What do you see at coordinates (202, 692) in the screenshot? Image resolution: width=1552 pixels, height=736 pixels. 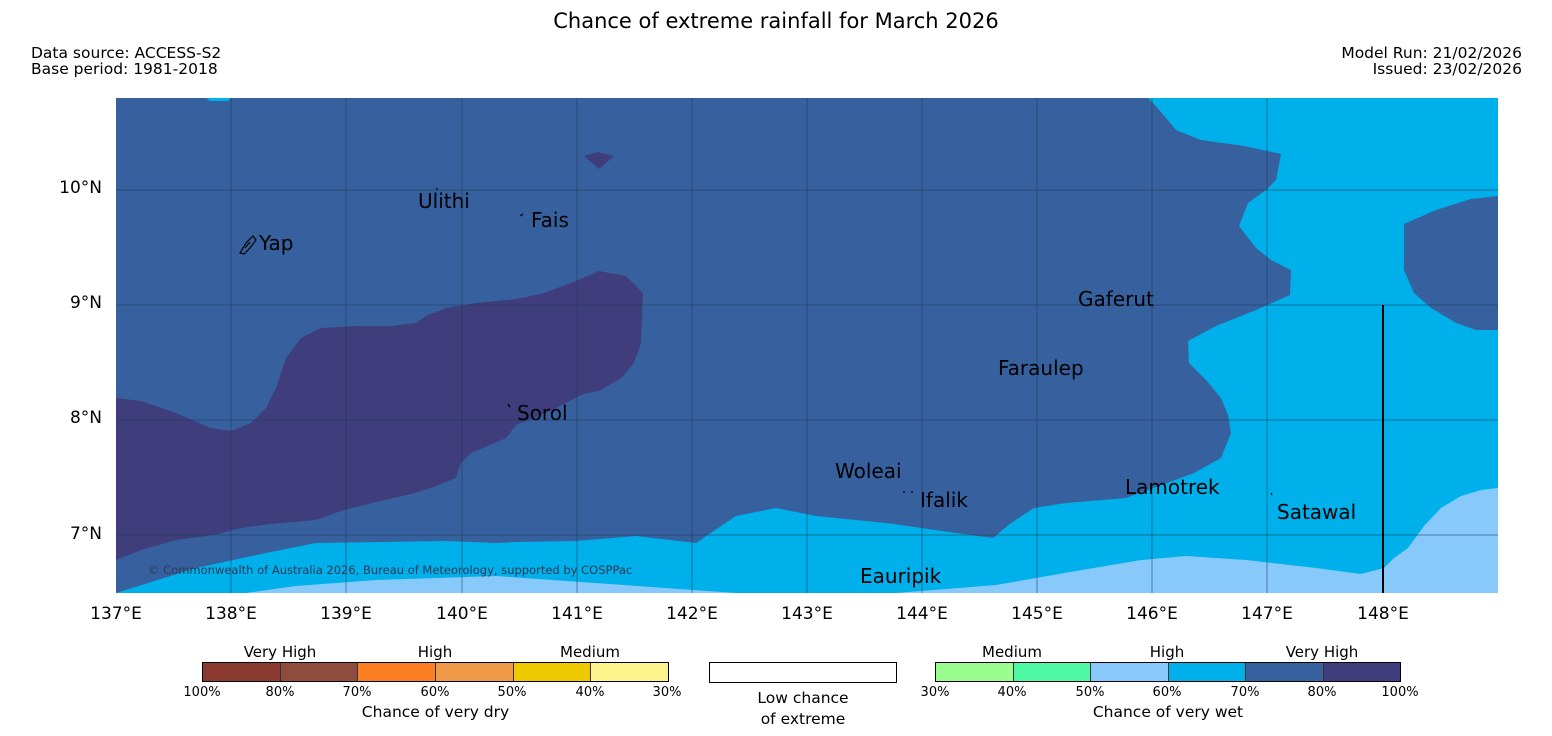 I see `dry-tick: 100%` at bounding box center [202, 692].